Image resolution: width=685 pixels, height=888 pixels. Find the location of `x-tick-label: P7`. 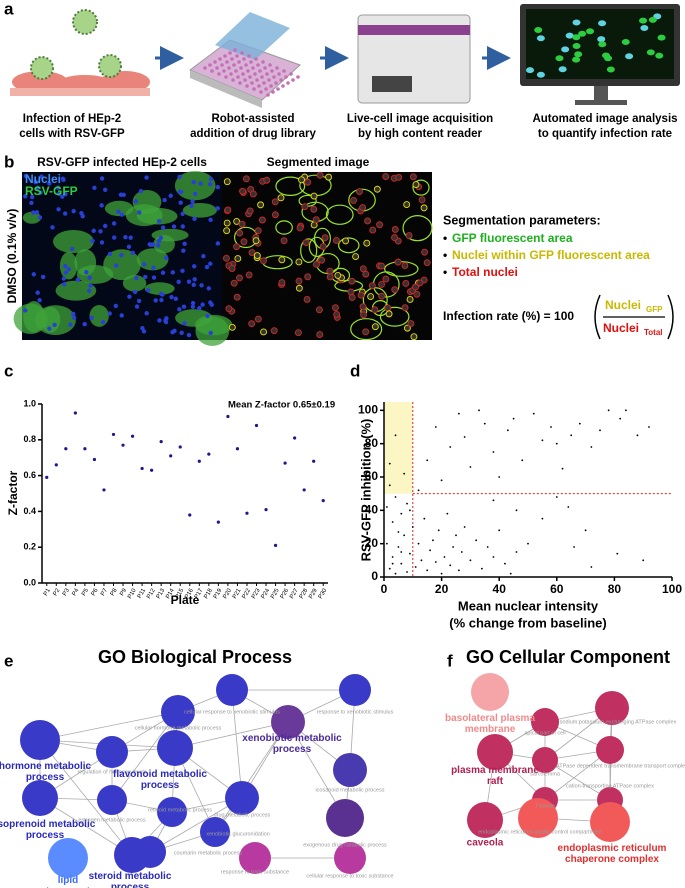

x-tick-label: P7 is located at coordinates (104, 592).